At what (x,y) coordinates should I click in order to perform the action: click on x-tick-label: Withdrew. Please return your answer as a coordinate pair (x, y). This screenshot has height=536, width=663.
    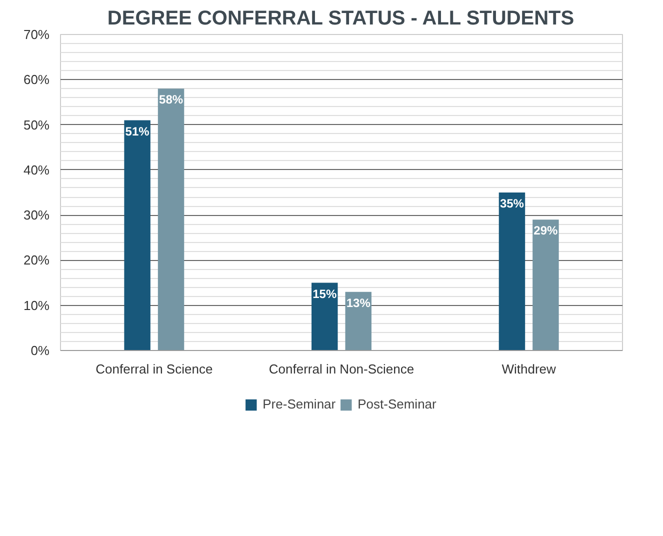
    Looking at the image, I should click on (529, 369).